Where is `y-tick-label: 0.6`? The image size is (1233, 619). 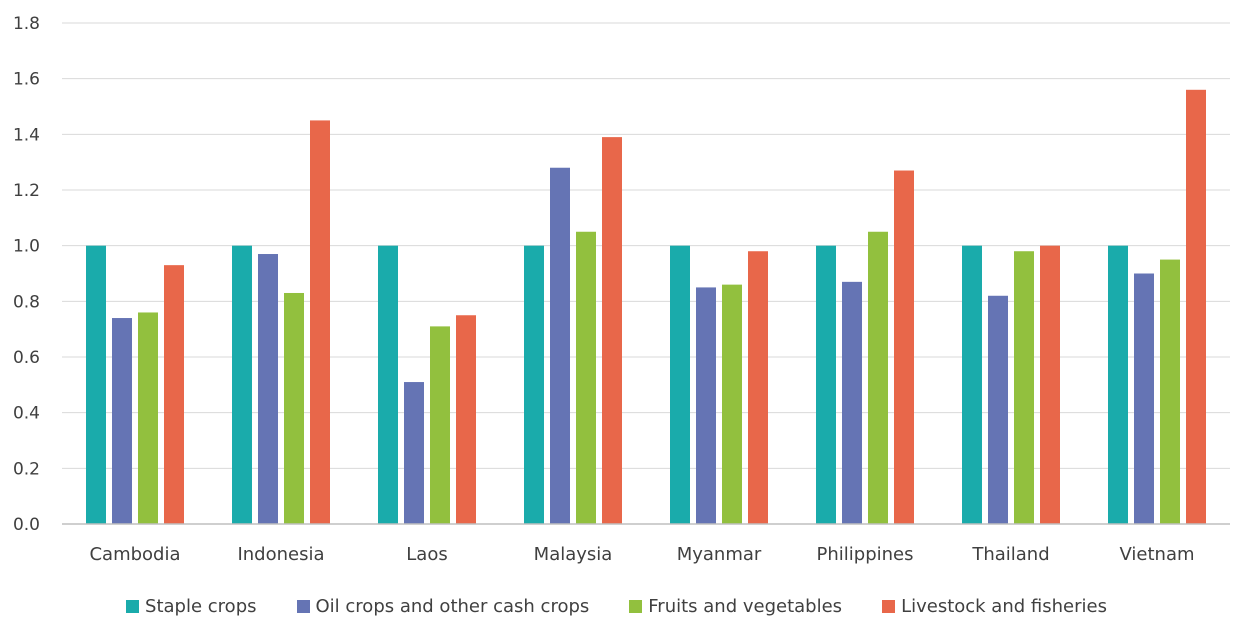 y-tick-label: 0.6 is located at coordinates (26, 358).